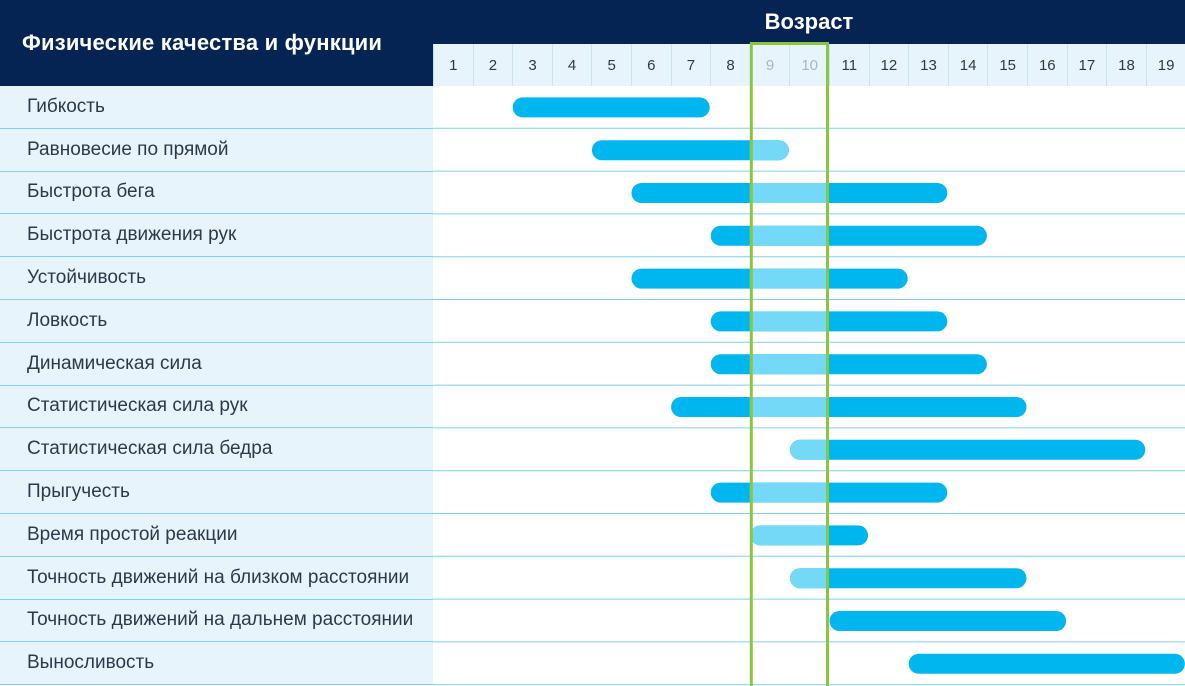 The width and height of the screenshot is (1185, 686). I want to click on age-tick-label: 13, so click(928, 65).